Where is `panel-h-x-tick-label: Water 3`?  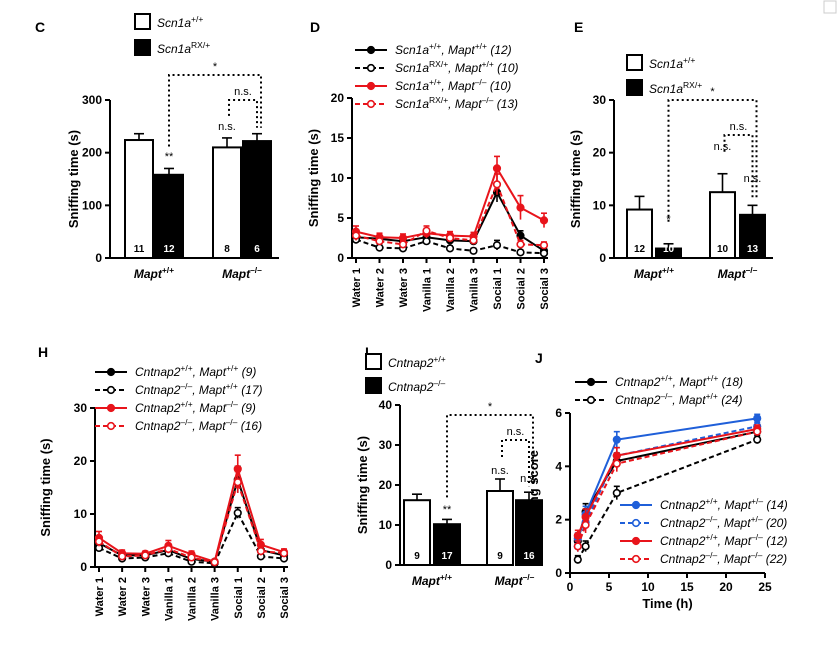
panel-h-x-tick-label: Water 3 is located at coordinates (146, 596).